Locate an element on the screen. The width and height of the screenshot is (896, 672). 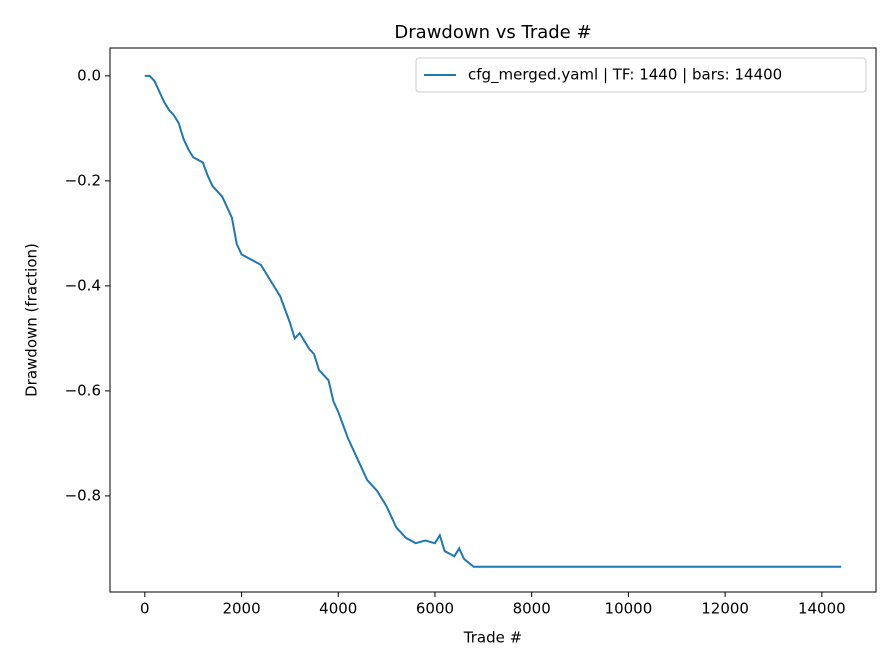
x-tick-label: 12000 is located at coordinates (725, 609).